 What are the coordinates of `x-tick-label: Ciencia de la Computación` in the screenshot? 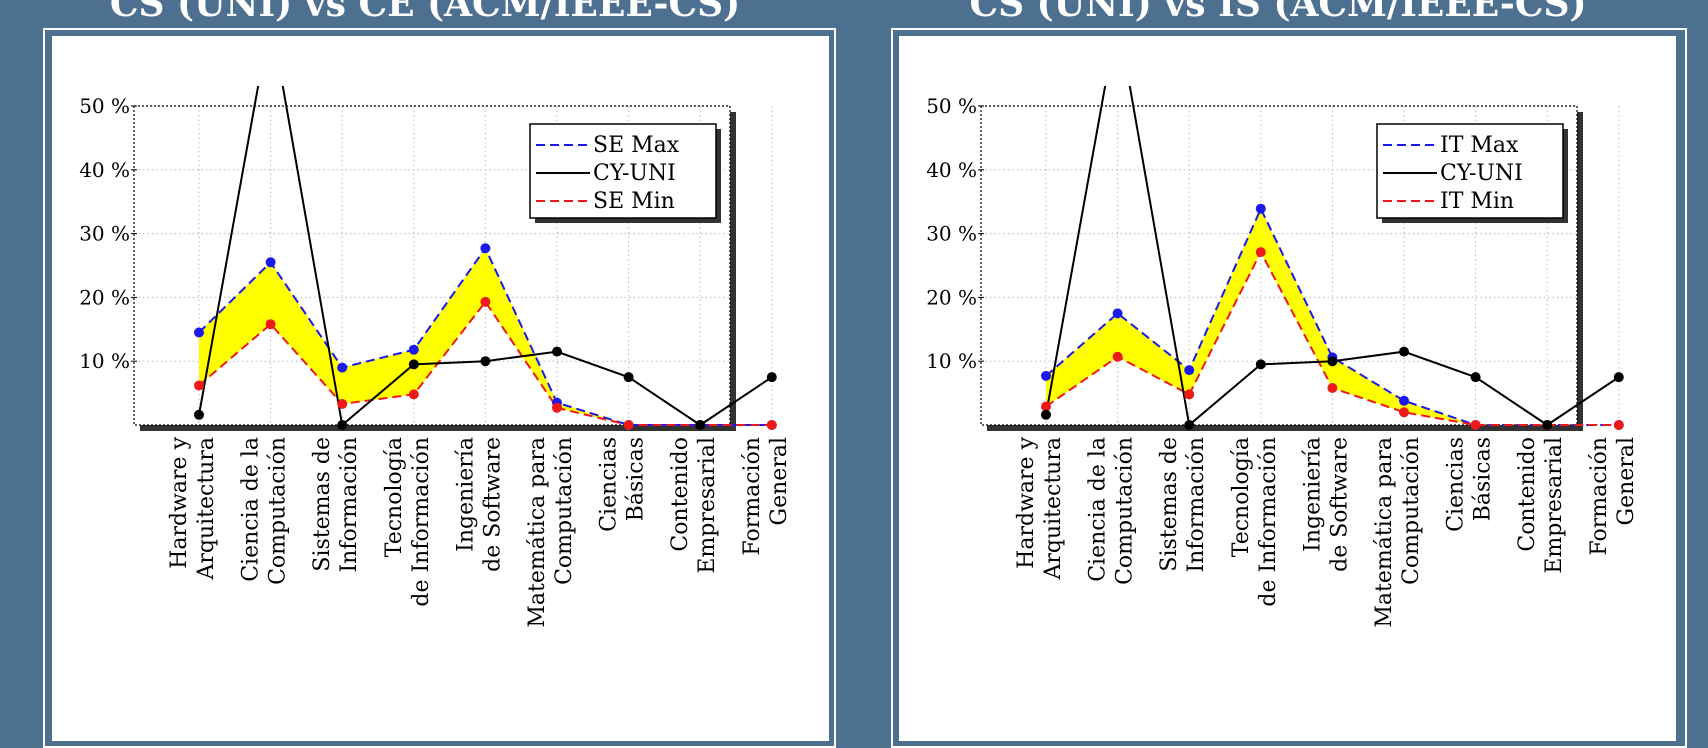 It's located at (1112, 511).